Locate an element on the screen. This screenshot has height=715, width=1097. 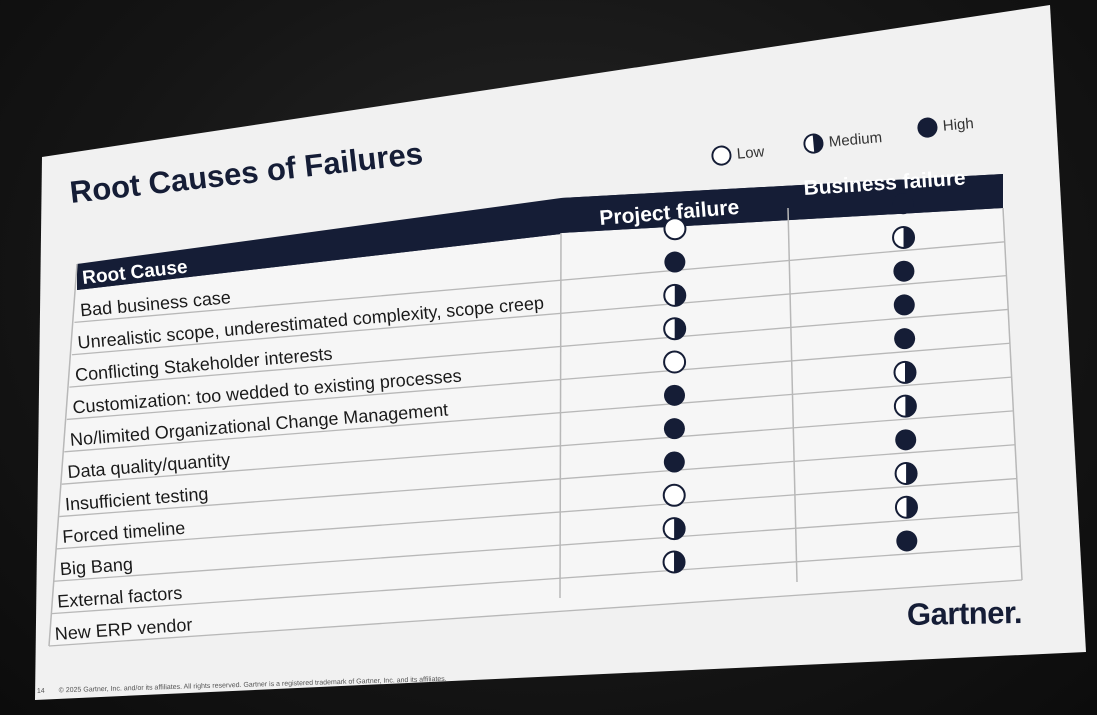
low-circle-icon is located at coordinates (721, 155).